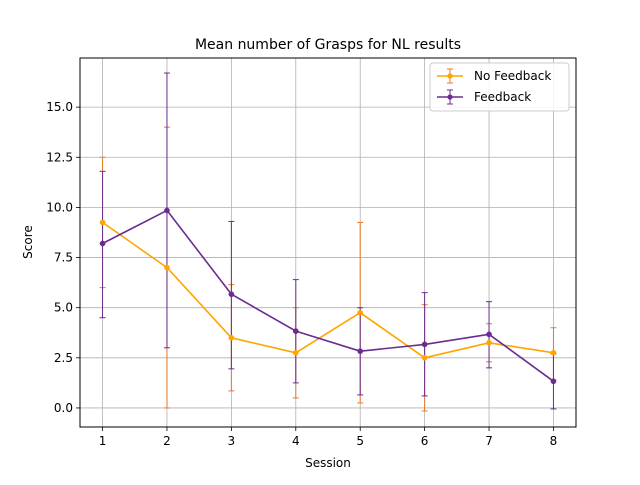 This screenshot has height=485, width=640. I want to click on x-axis-label: Session, so click(328, 463).